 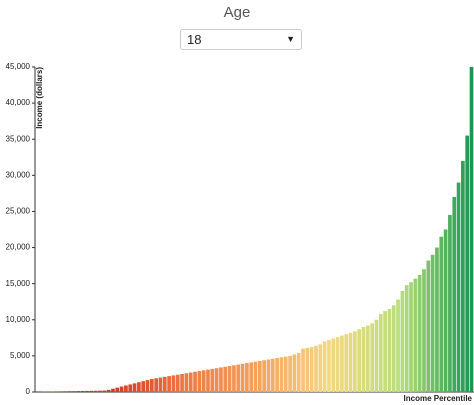 What do you see at coordinates (194, 39) in the screenshot?
I see `dropdown-value: 18` at bounding box center [194, 39].